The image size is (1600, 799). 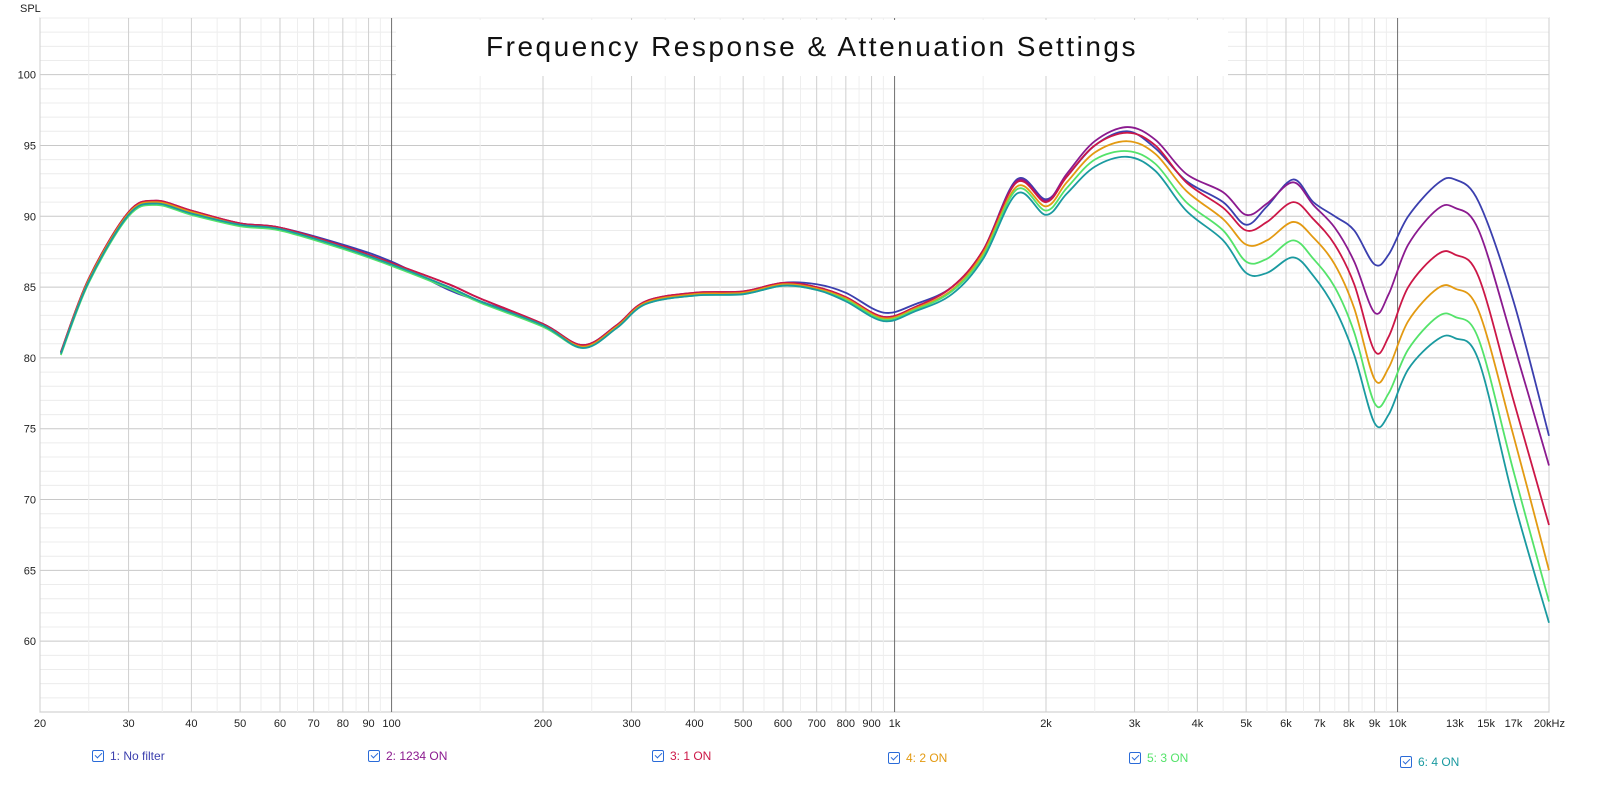 I want to click on x-tick-label: 9k, so click(x=1375, y=724).